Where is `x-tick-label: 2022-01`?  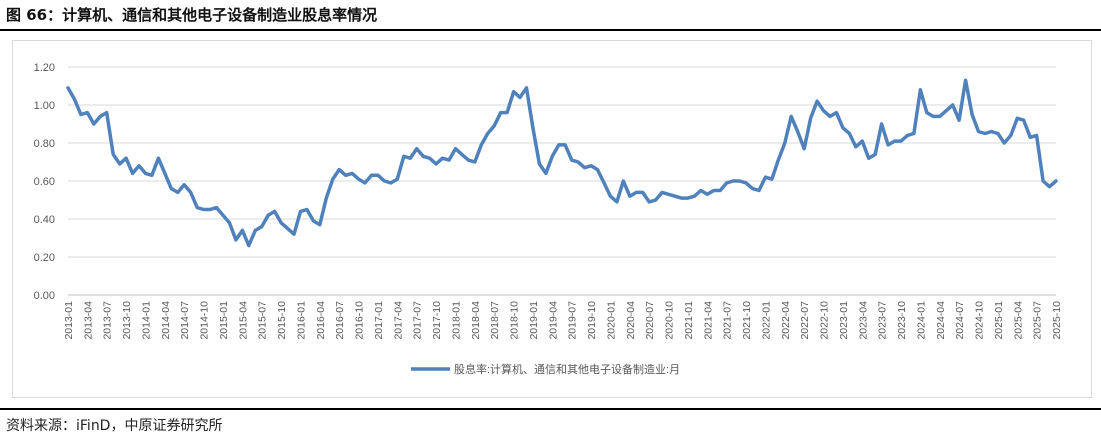
x-tick-label: 2022-01 is located at coordinates (766, 320).